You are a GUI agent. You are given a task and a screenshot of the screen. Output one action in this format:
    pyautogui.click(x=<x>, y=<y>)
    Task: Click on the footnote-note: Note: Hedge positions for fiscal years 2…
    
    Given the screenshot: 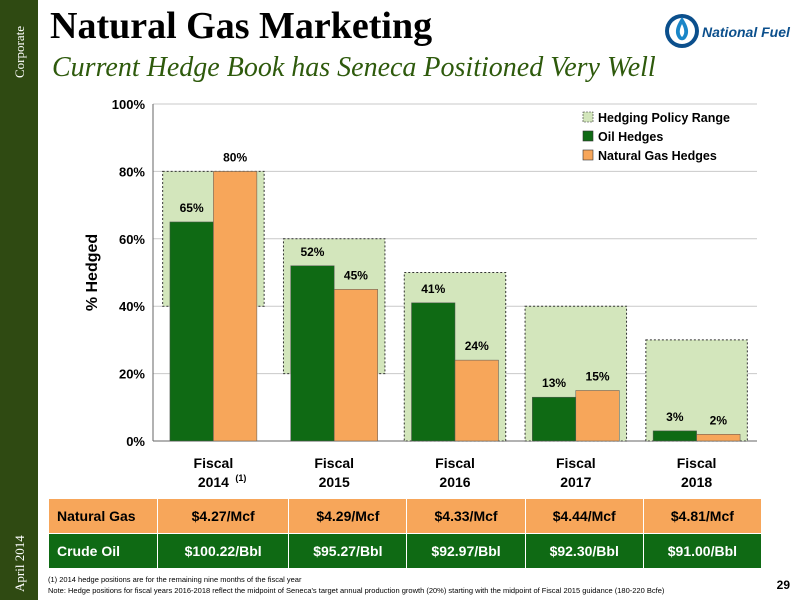 What is the action you would take?
    pyautogui.click(x=356, y=590)
    